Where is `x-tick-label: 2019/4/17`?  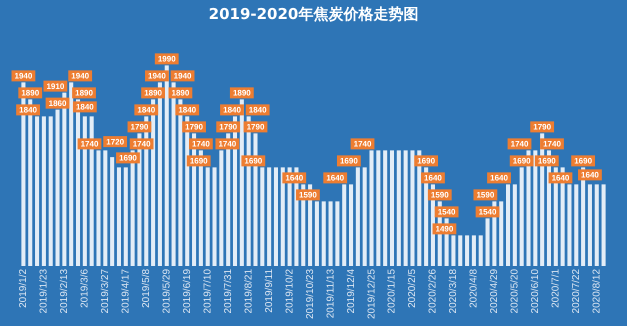
x-tick-label: 2019/4/17 is located at coordinates (126, 291).